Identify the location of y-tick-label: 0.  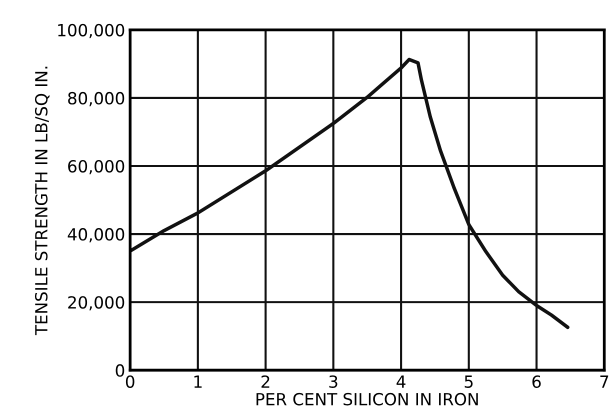
(120, 370).